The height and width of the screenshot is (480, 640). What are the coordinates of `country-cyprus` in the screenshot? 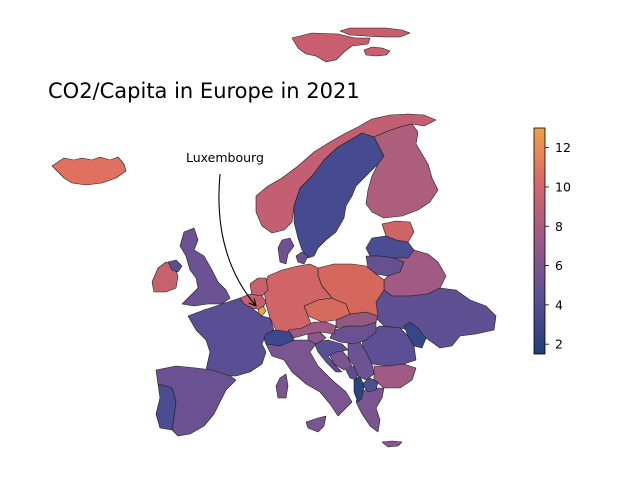 It's located at (392, 444).